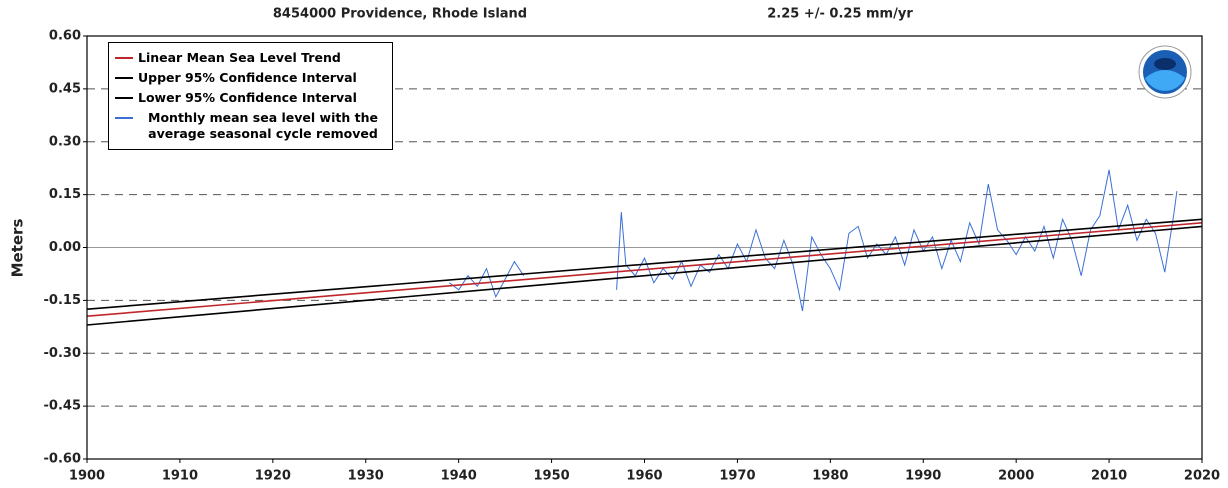 Image resolution: width=1228 pixels, height=488 pixels. Describe the element at coordinates (87, 476) in the screenshot. I see `x-tick-label: 1900` at that location.